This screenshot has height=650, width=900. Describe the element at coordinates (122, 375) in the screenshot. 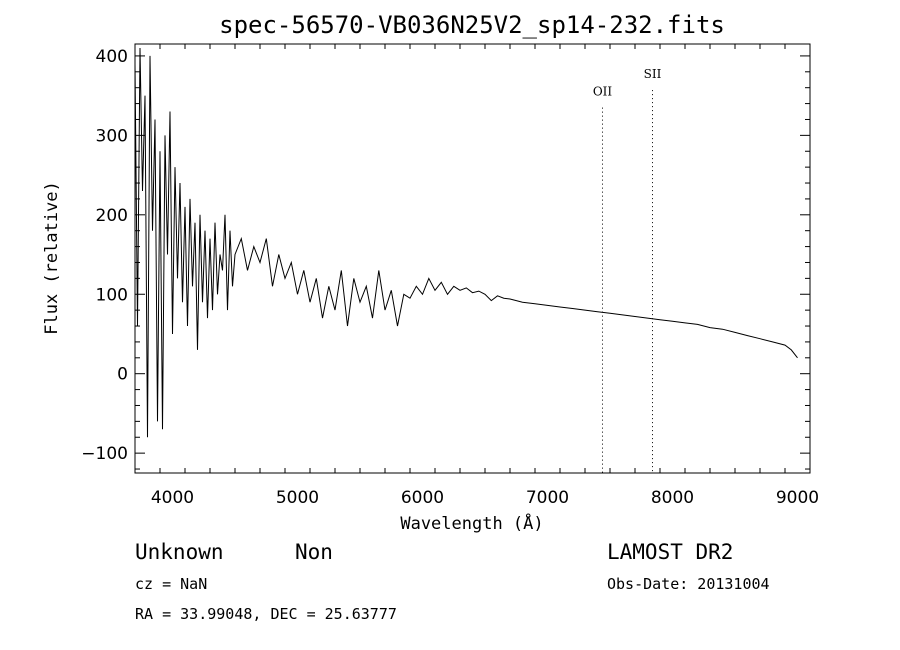

I see `y-tick-label: 0` at that location.